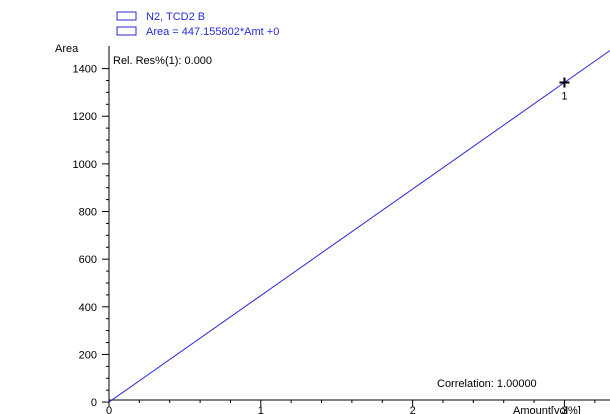 The image size is (610, 414). Describe the element at coordinates (487, 384) in the screenshot. I see `correlation-annotation: Correlation: 1.00000` at that location.